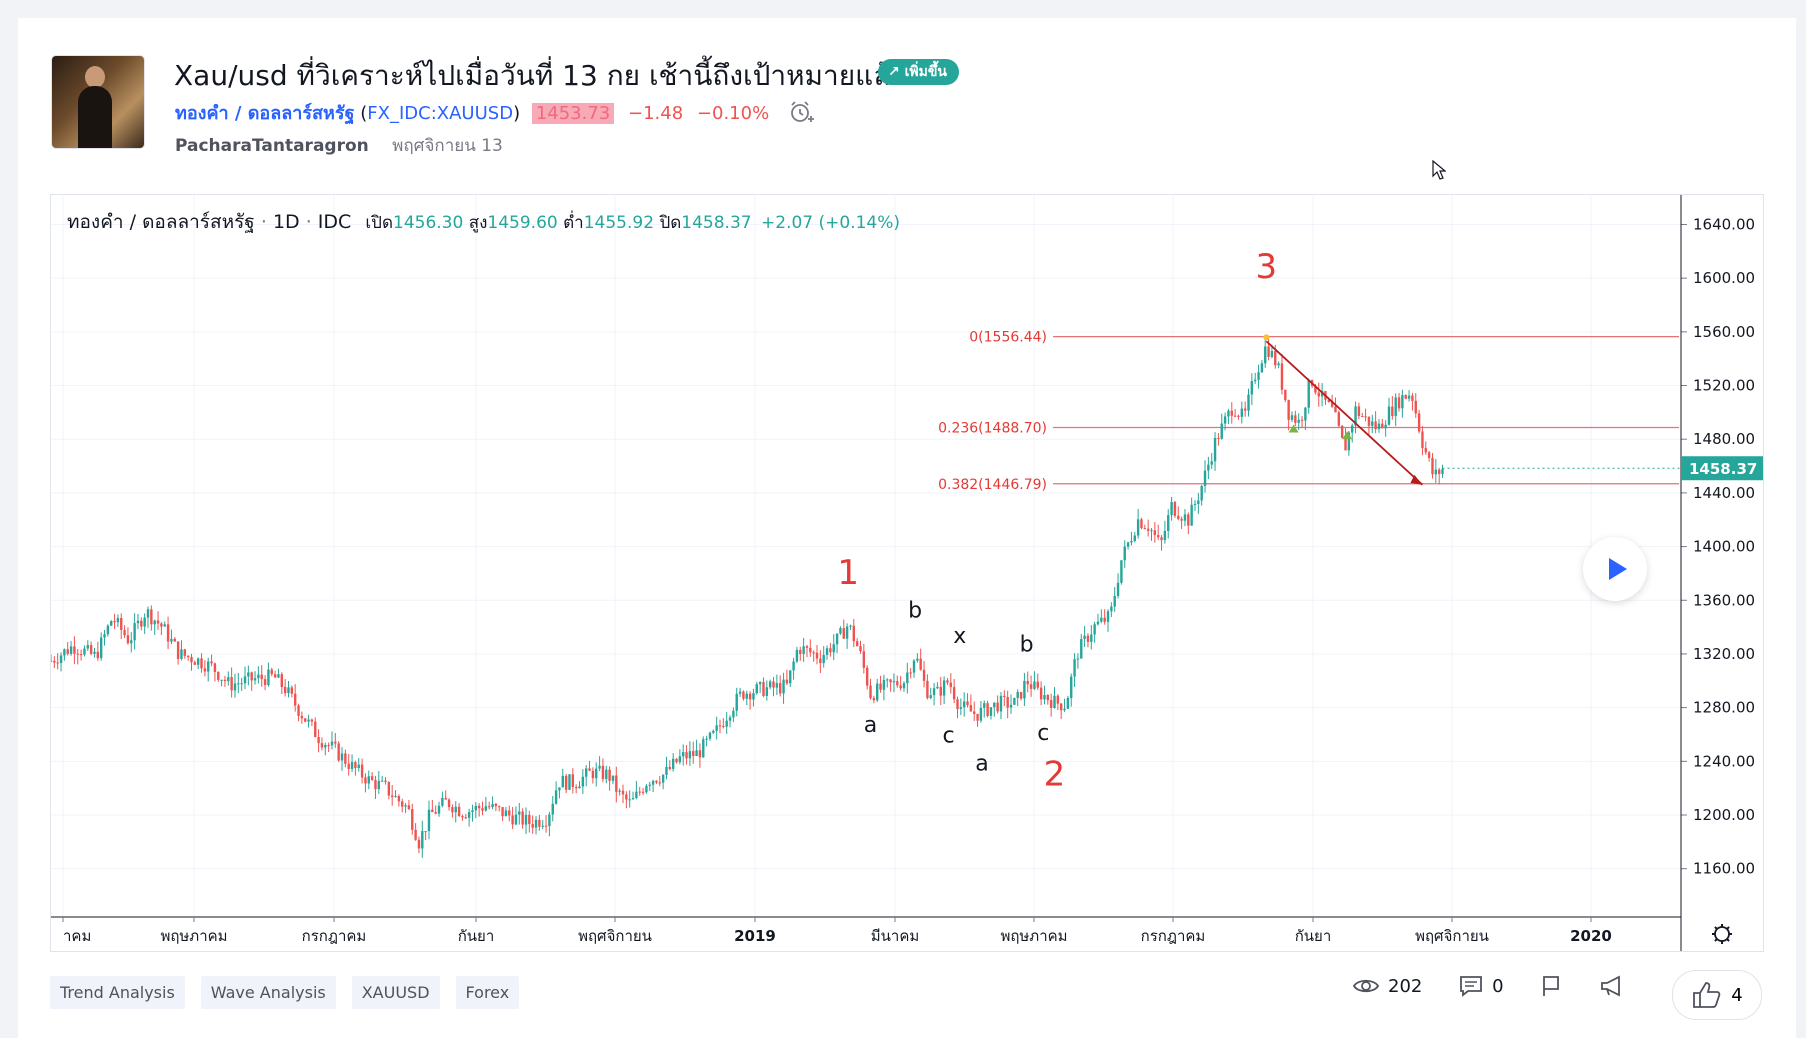 The width and height of the screenshot is (1806, 1038). I want to click on gear-tooth, so click(1716, 940).